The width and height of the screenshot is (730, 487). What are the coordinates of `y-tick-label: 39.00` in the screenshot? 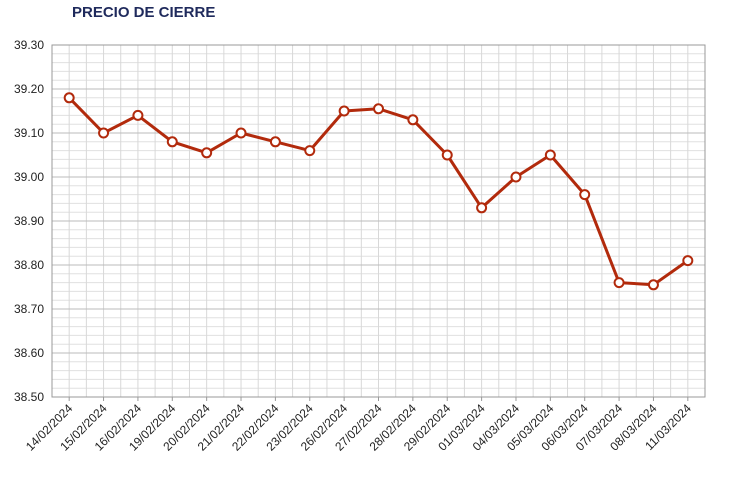 It's located at (29, 177).